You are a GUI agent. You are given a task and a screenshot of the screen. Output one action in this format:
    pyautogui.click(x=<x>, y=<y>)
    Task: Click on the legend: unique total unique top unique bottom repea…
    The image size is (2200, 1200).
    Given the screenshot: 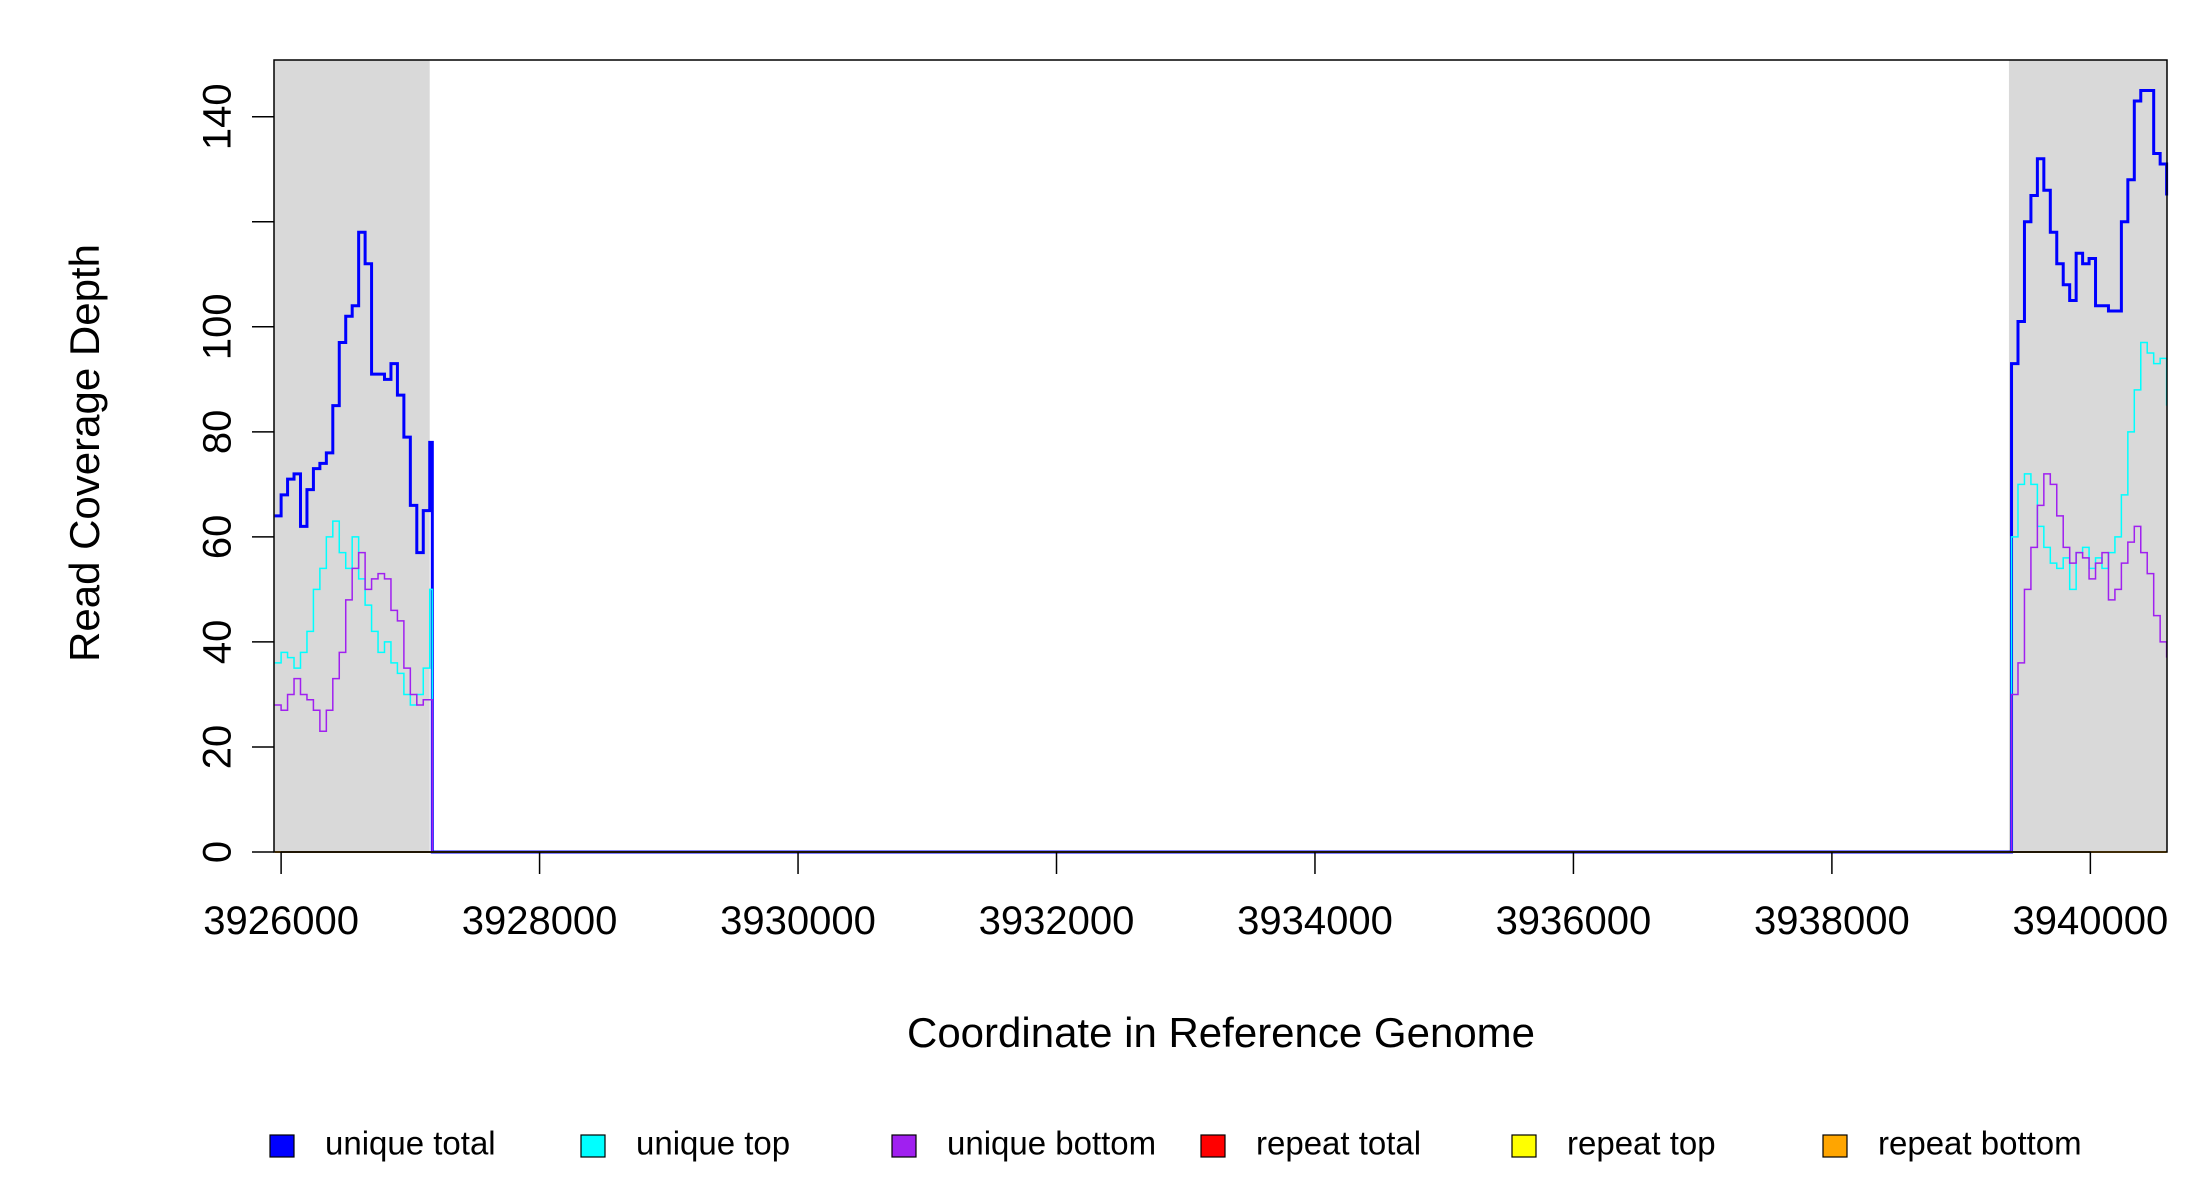 What is the action you would take?
    pyautogui.click(x=1175, y=1143)
    